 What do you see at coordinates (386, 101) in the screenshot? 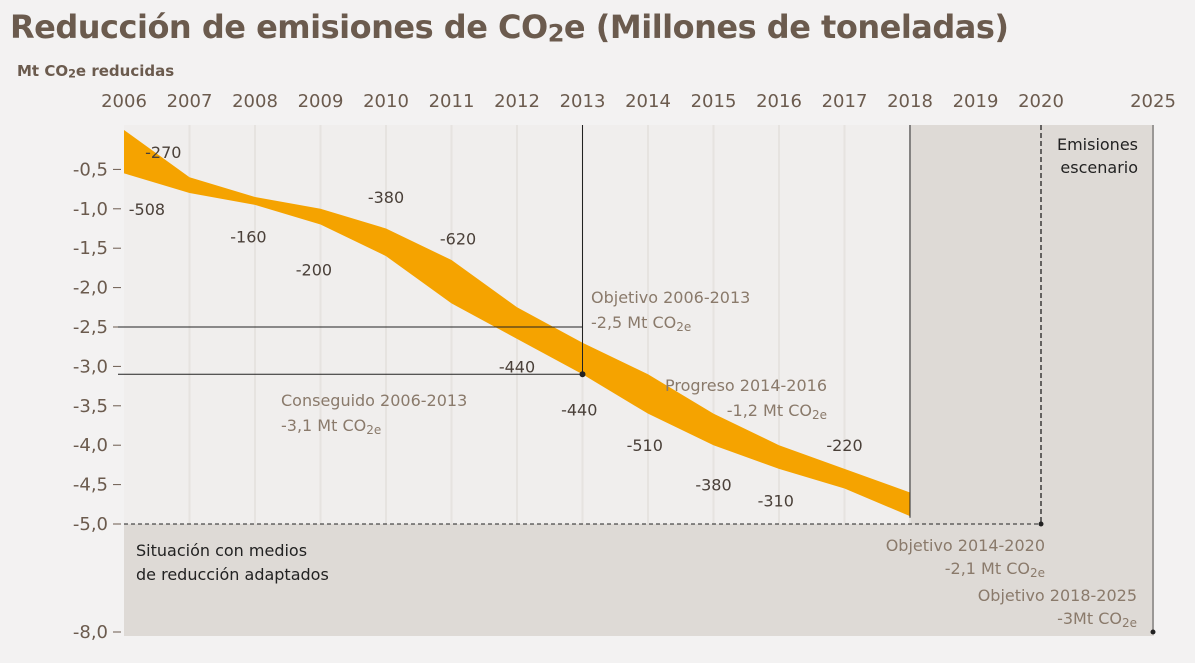
I see `x-tick-label: 2010` at bounding box center [386, 101].